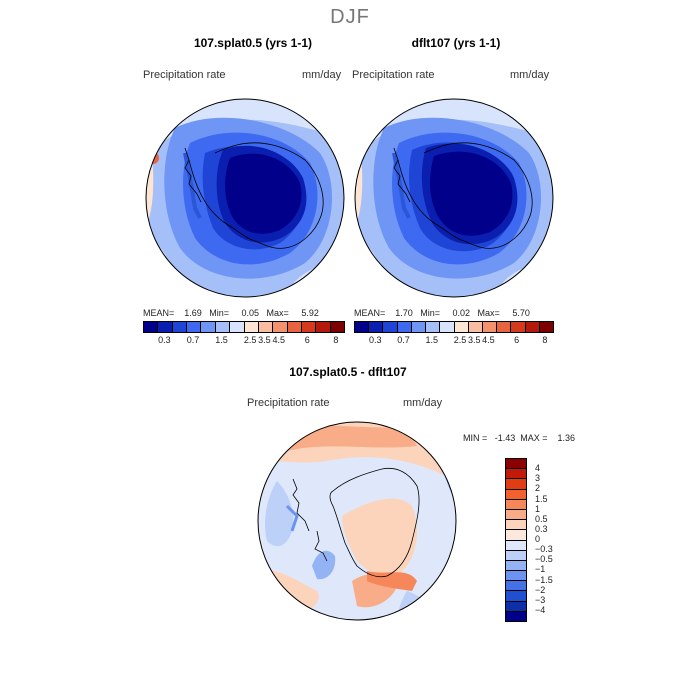  What do you see at coordinates (456, 43) in the screenshot?
I see `right-panel-title: dflt107 (yrs 1-1)` at bounding box center [456, 43].